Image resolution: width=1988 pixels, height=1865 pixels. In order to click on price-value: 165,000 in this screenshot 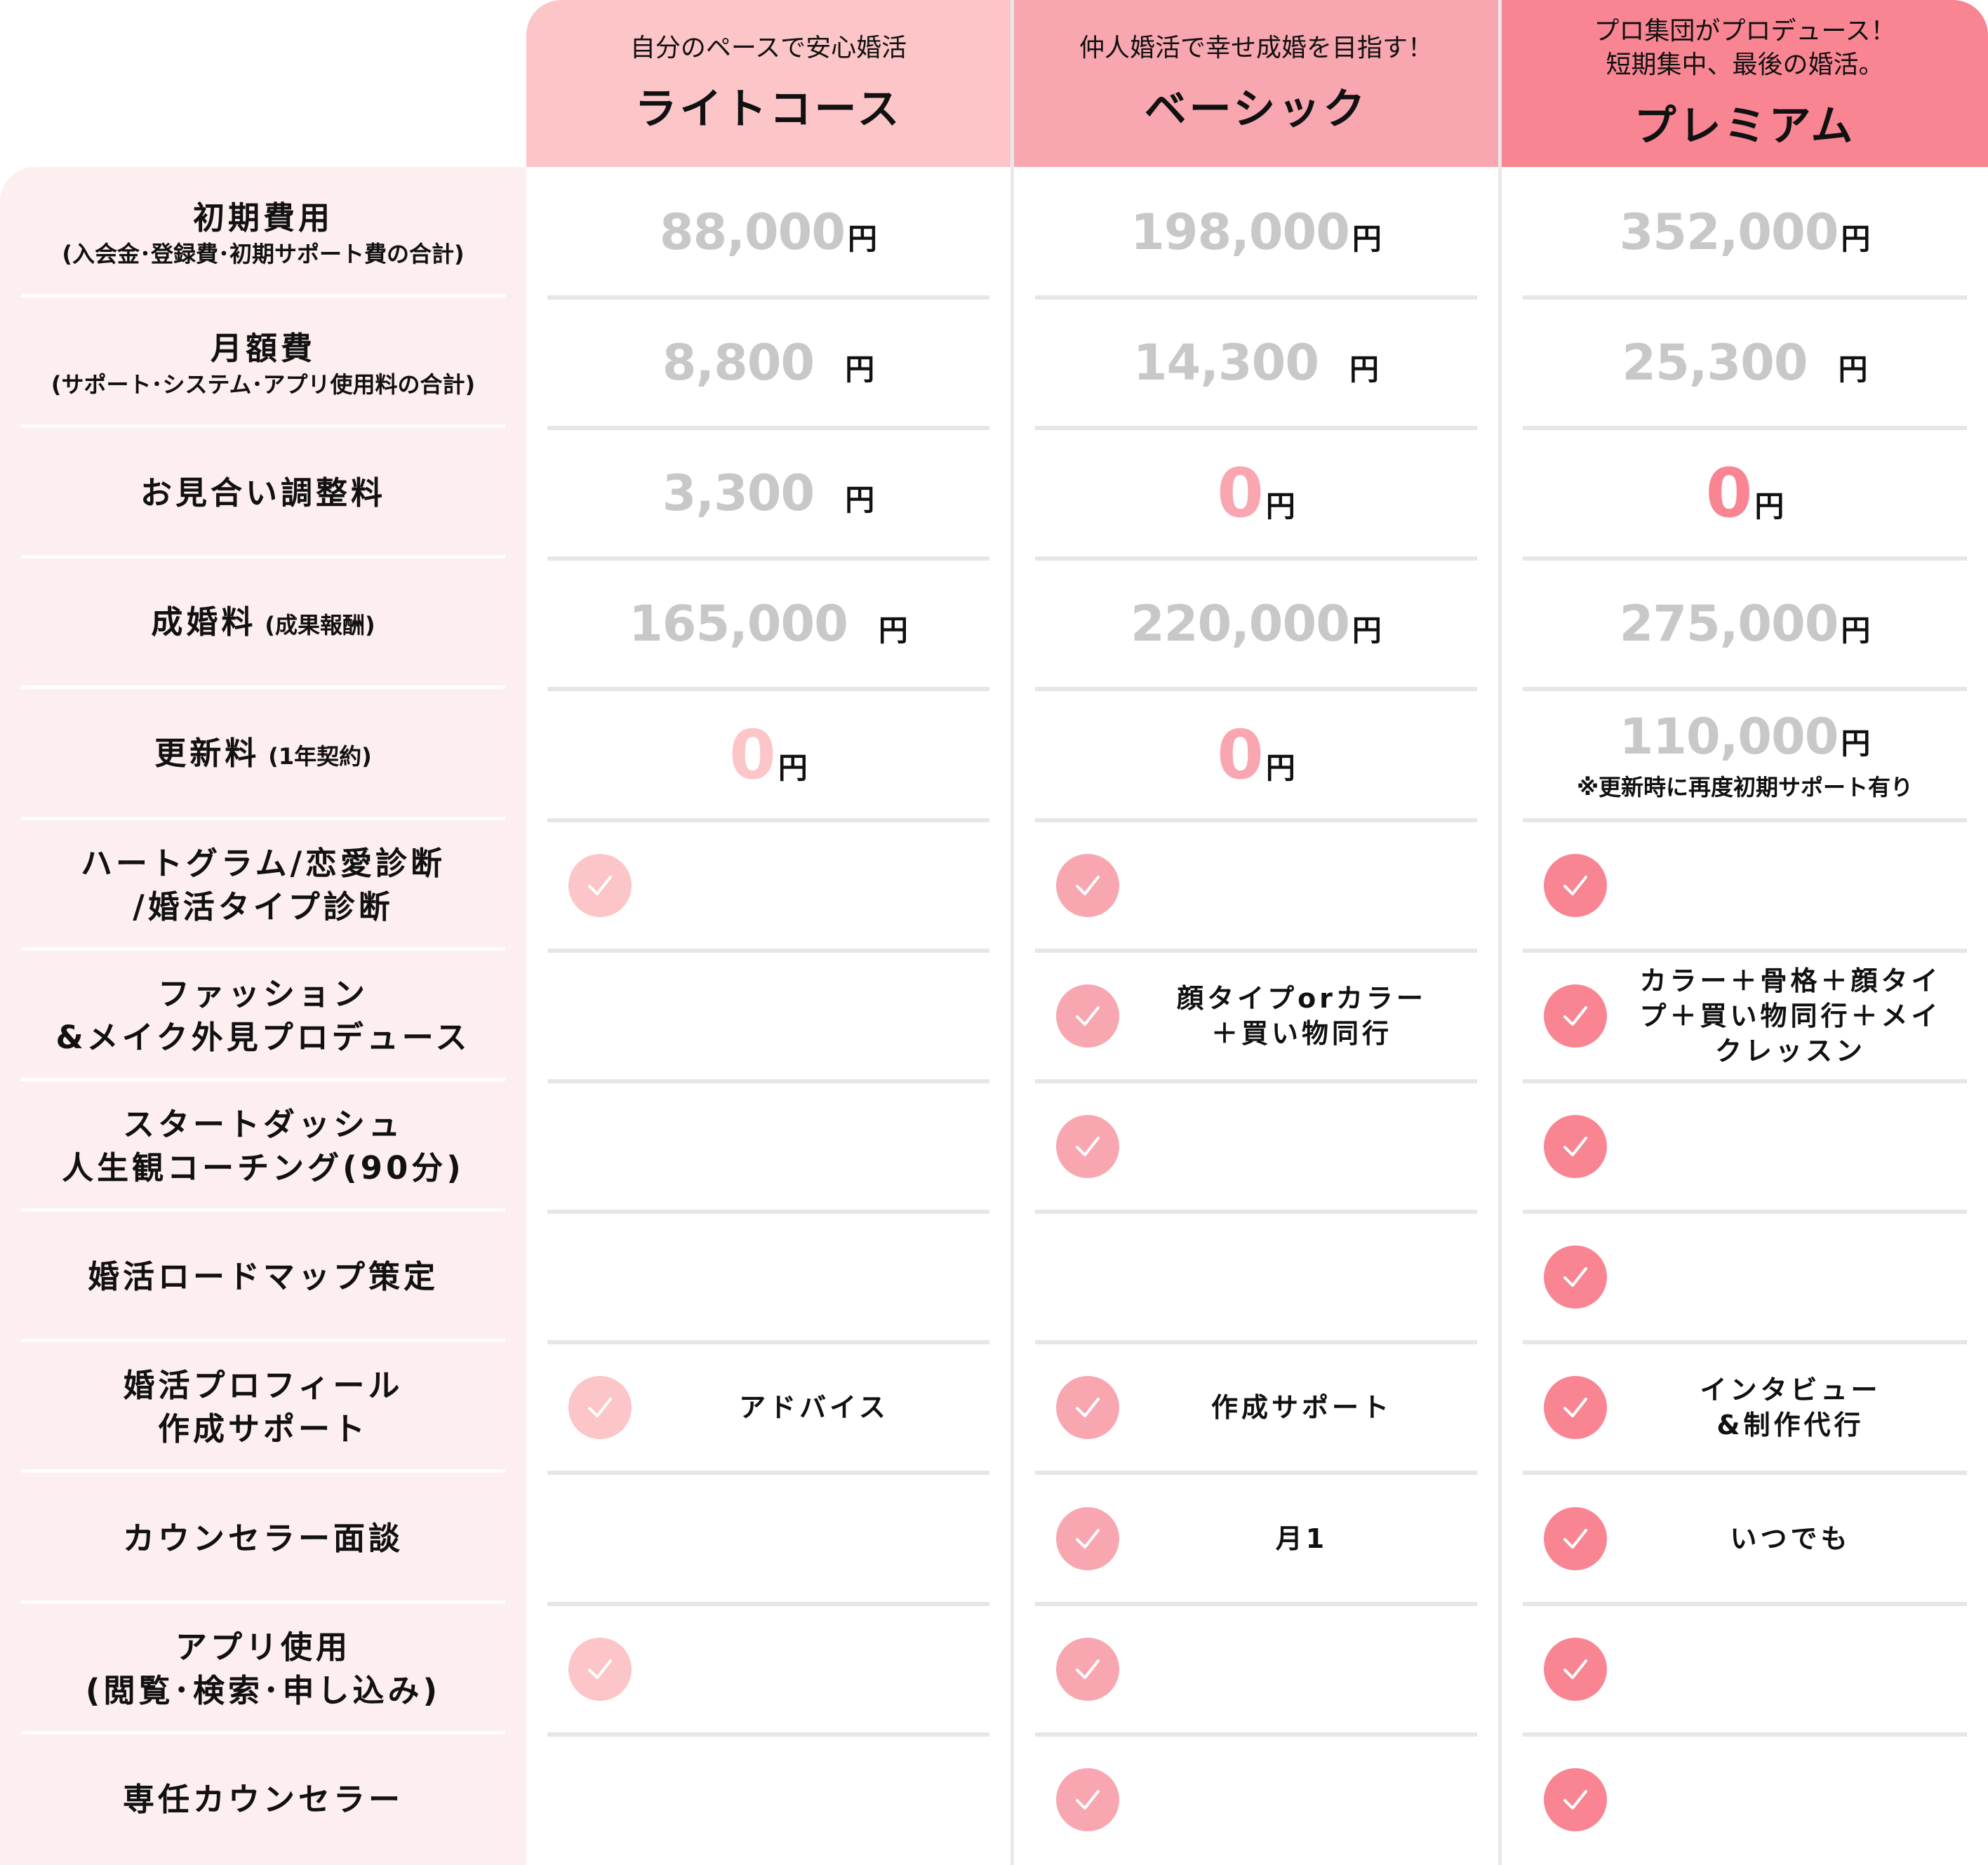, I will do `click(738, 624)`.